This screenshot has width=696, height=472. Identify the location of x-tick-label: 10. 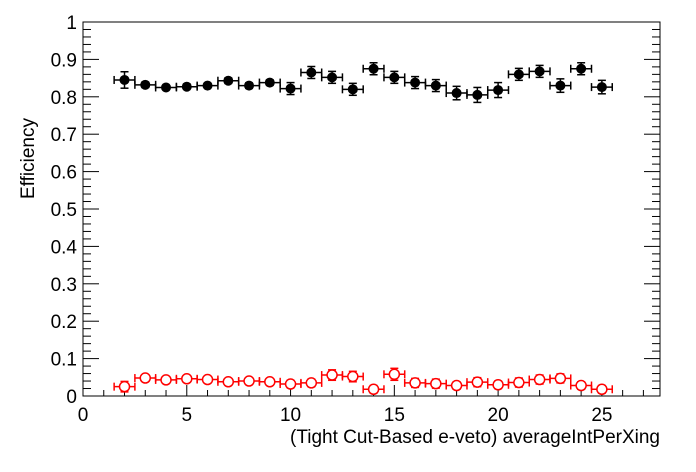
(290, 415).